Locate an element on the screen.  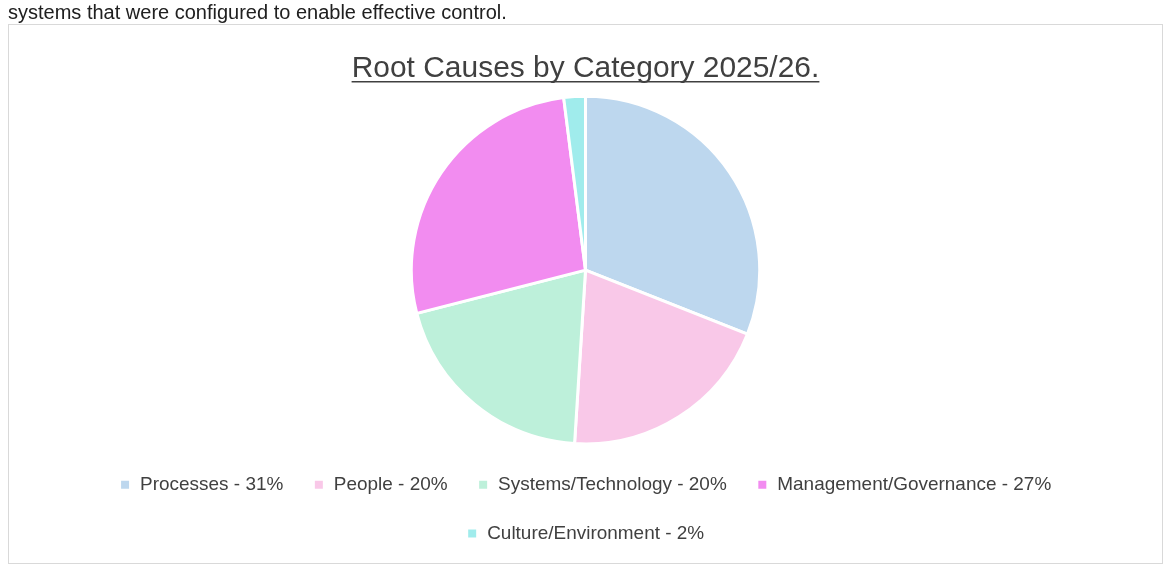
legend-label: Processes - 31% is located at coordinates (212, 483).